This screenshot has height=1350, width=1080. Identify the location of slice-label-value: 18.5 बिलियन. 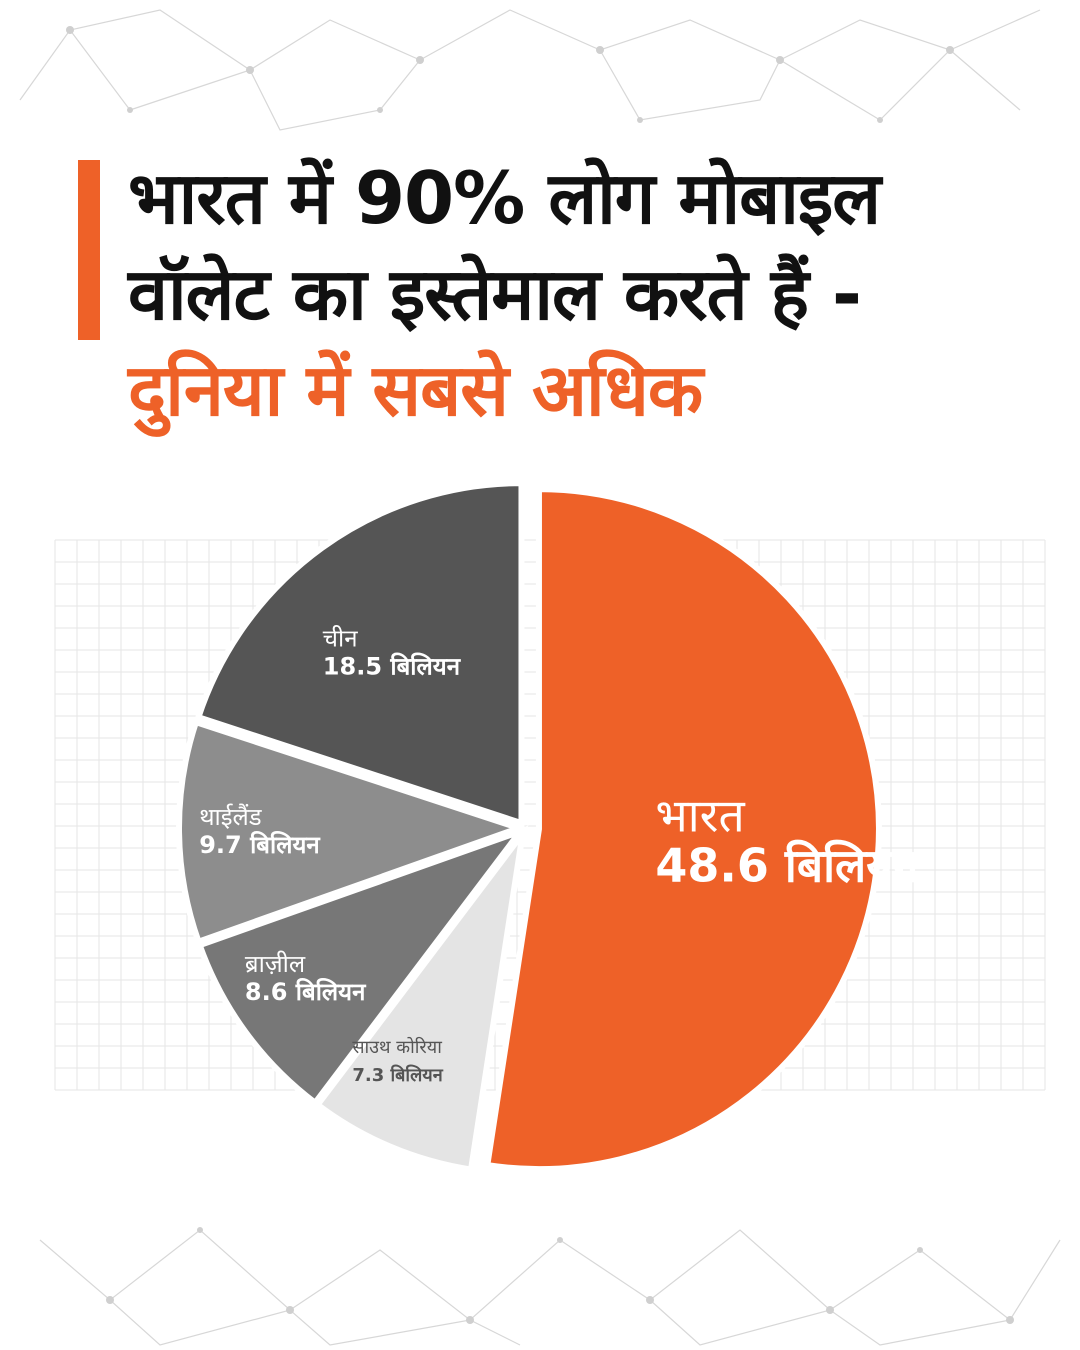
(392, 666).